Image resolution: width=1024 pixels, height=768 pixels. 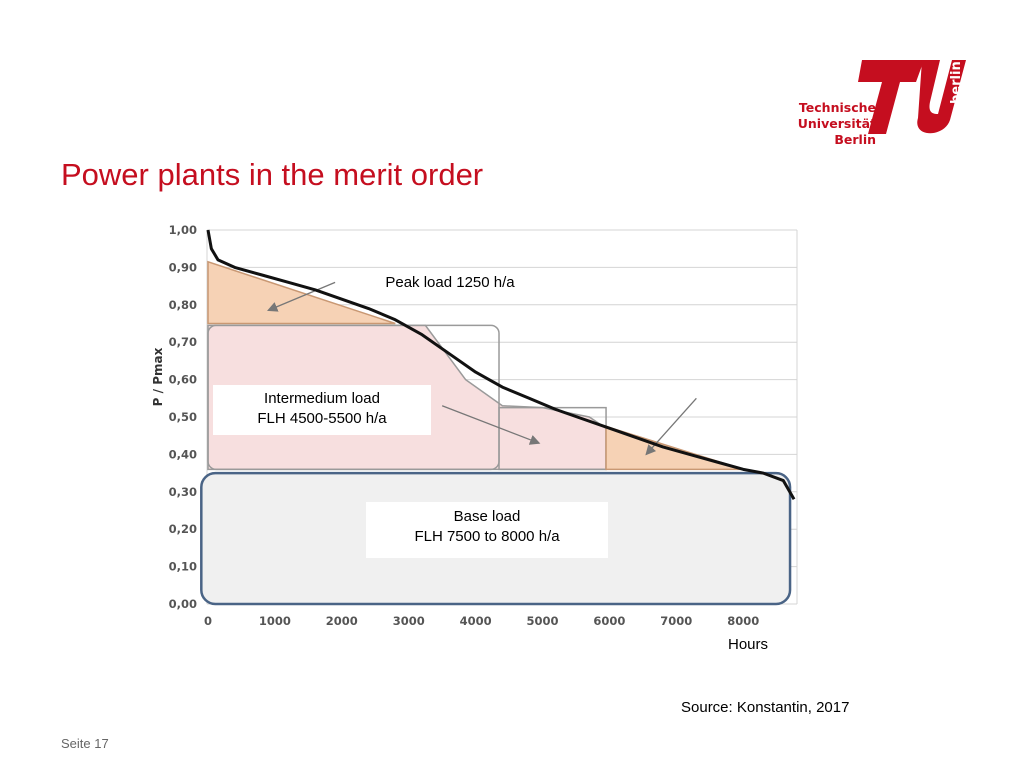 What do you see at coordinates (322, 418) in the screenshot?
I see `intermediate-load-label-2: FLH 4500-5500 h/a` at bounding box center [322, 418].